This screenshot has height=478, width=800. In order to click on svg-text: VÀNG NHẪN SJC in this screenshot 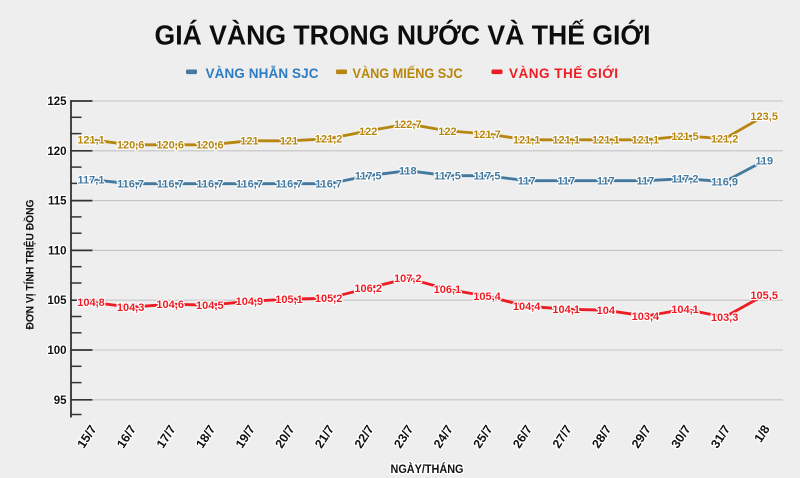, I will do `click(262, 73)`.